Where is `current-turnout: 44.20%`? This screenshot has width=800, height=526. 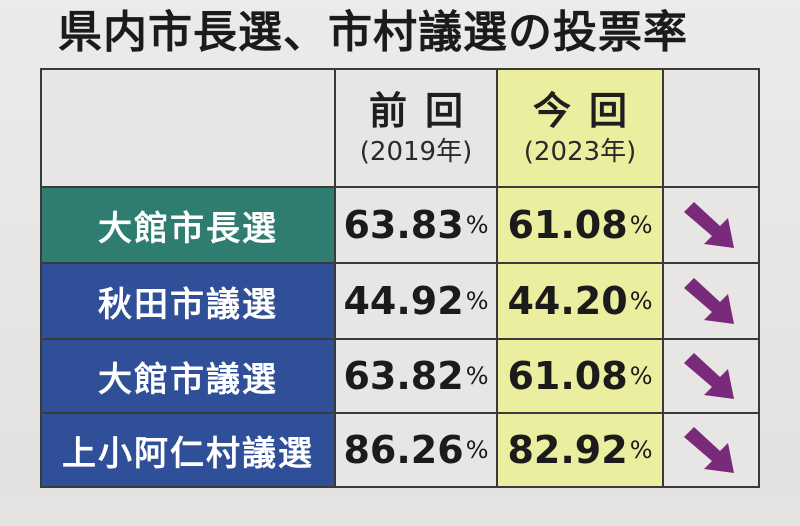
current-turnout: 44.20% is located at coordinates (580, 301).